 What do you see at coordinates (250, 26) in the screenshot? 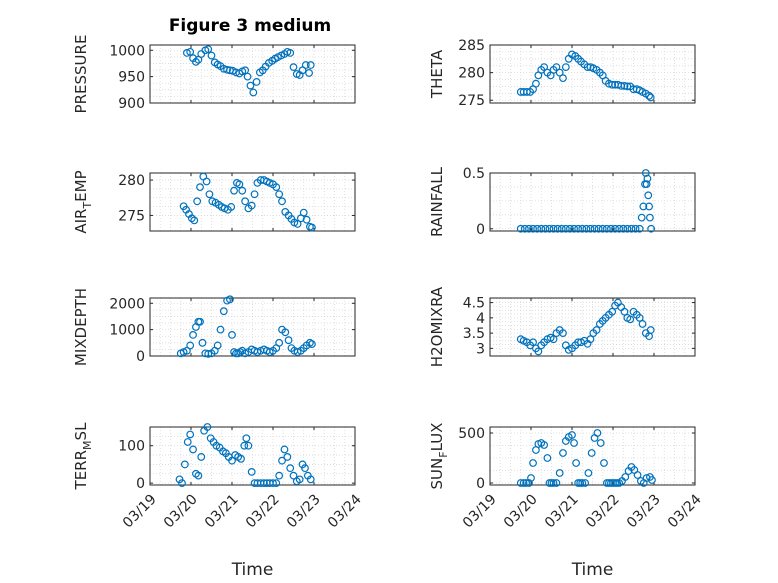
I see `figure-title: Figure 3 medium` at bounding box center [250, 26].